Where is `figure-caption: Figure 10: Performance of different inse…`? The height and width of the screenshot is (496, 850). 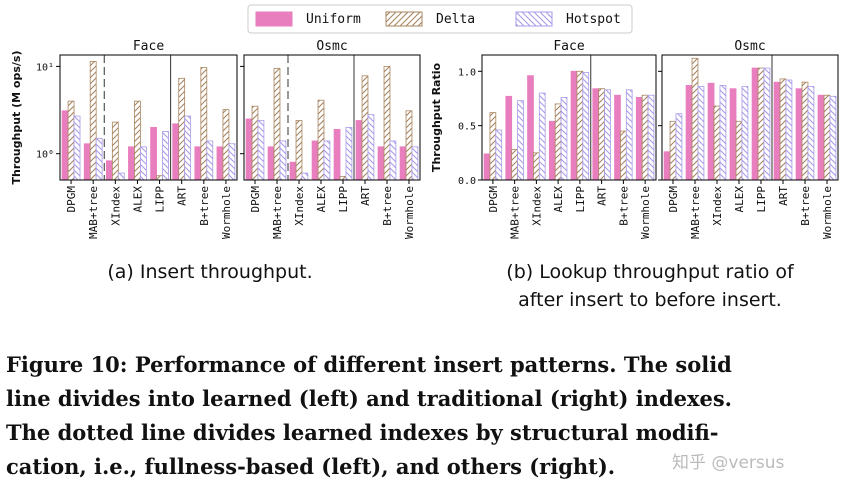 figure-caption: Figure 10: Performance of different inse… is located at coordinates (369, 364).